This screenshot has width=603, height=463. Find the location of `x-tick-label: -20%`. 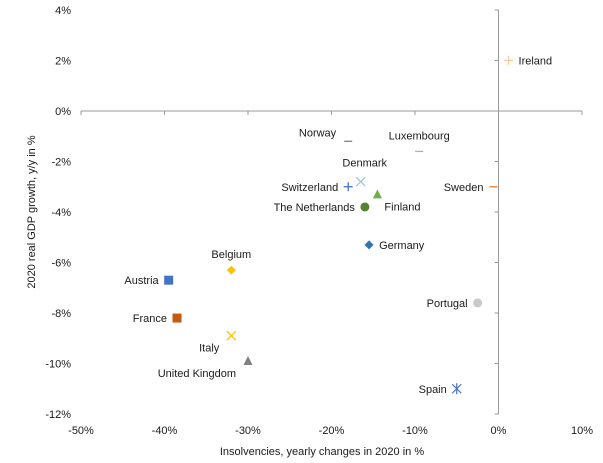

x-tick-label: -20% is located at coordinates (332, 431).